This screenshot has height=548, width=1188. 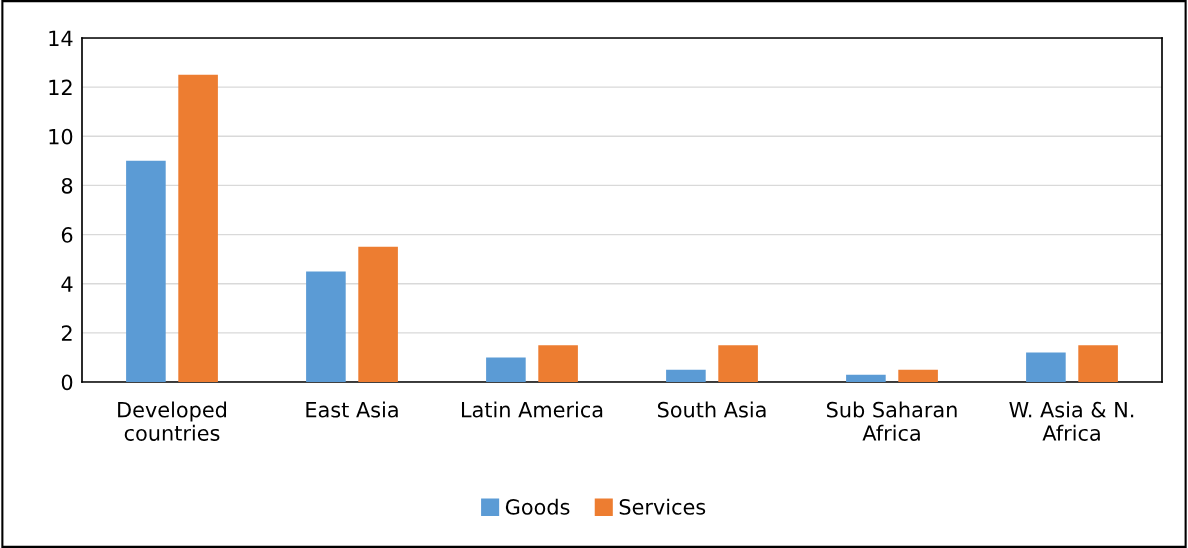 I want to click on x-tick-label: East Asia, so click(x=352, y=409).